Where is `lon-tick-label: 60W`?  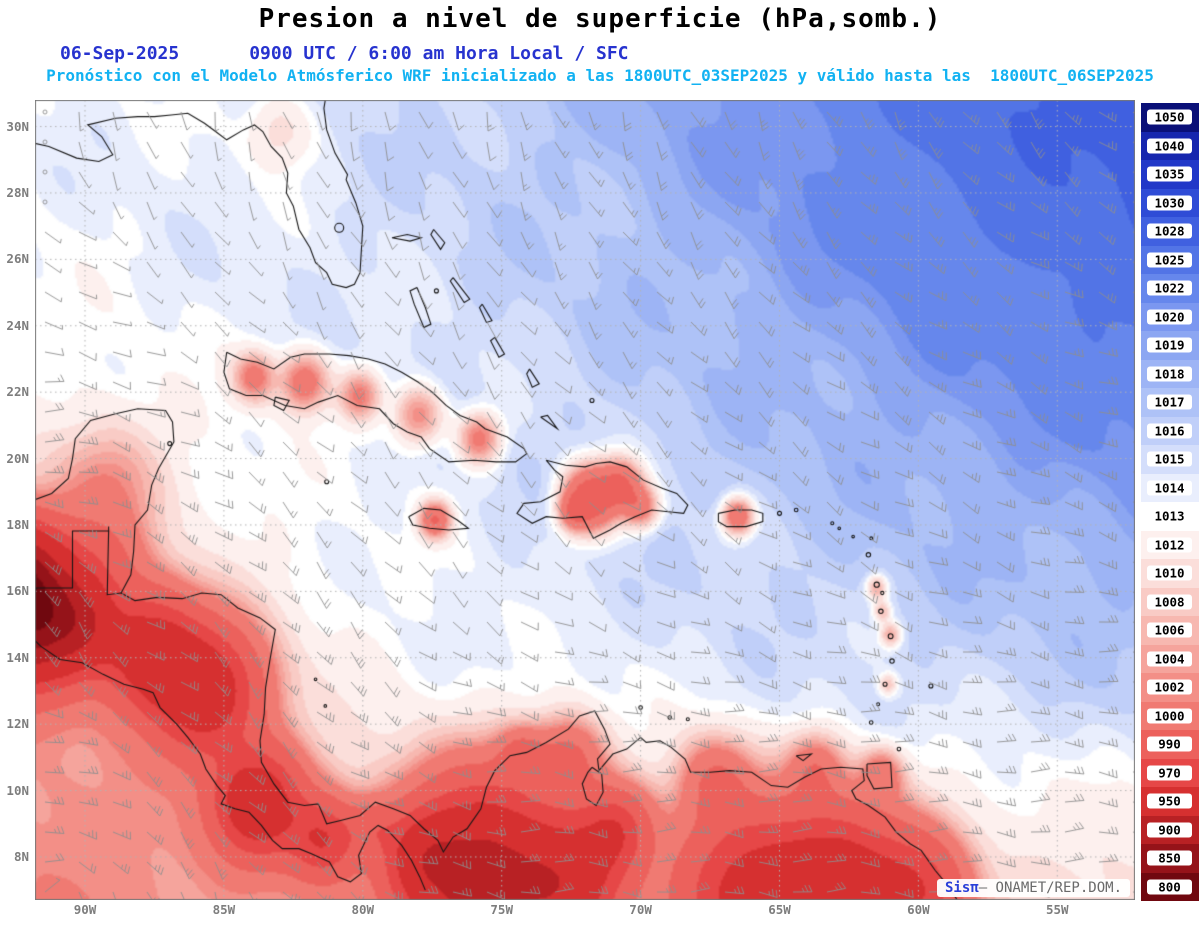
lon-tick-label: 60W is located at coordinates (918, 909).